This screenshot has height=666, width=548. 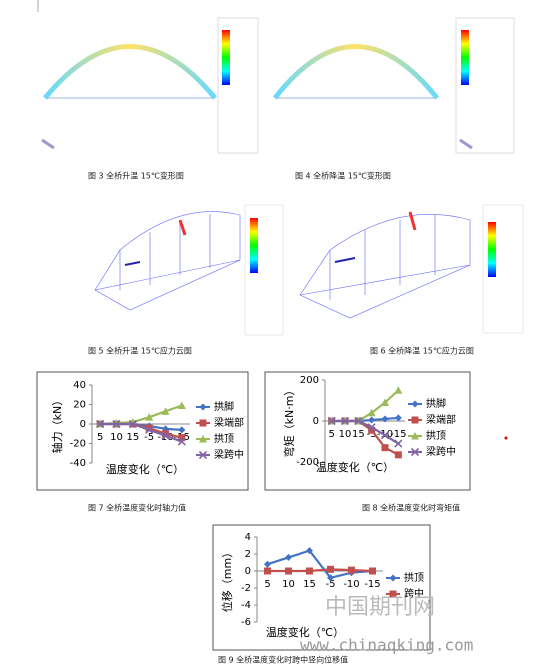 What do you see at coordinates (229, 454) in the screenshot?
I see `legend-label: 梁跨中` at bounding box center [229, 454].